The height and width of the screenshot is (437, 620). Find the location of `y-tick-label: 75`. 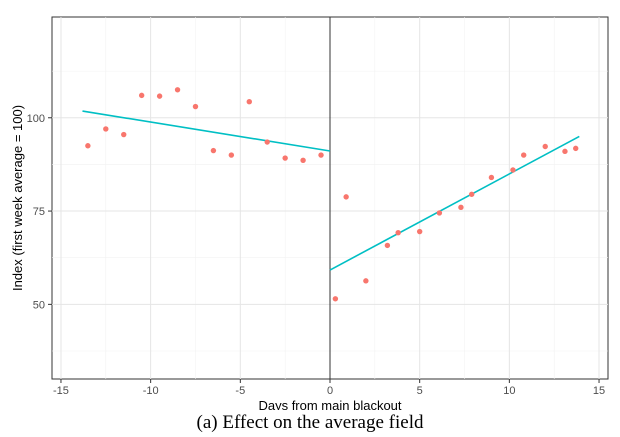

y-tick-label: 75 is located at coordinates (39, 212).